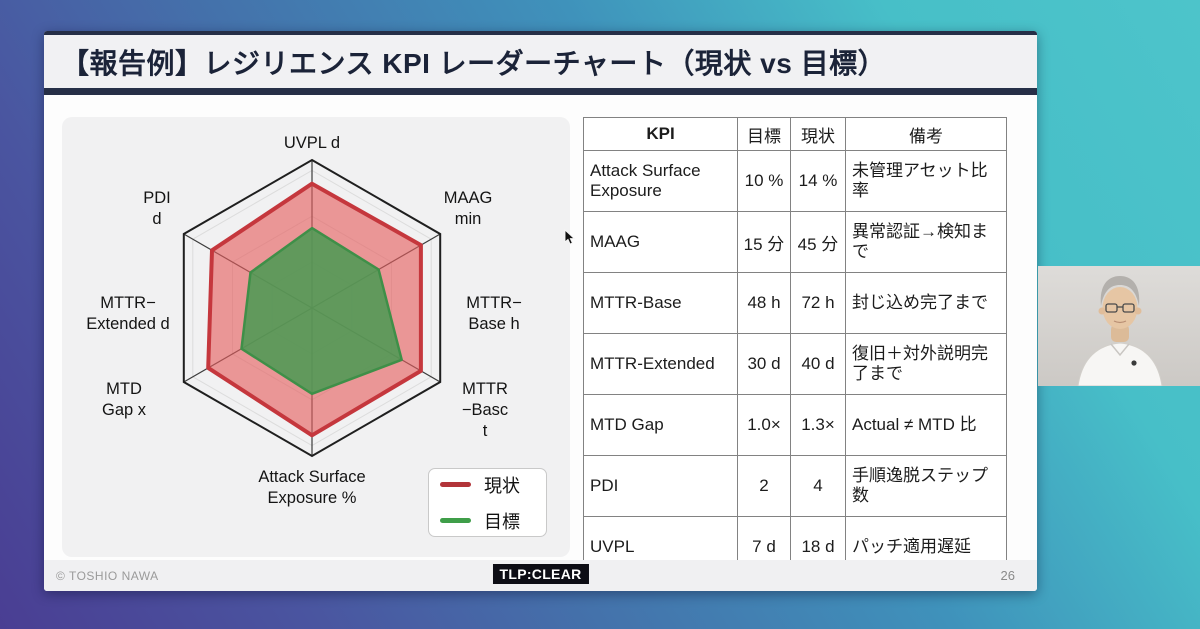 The height and width of the screenshot is (629, 1200). Describe the element at coordinates (764, 364) in the screenshot. I see `target-value-cell: 30 d` at that location.